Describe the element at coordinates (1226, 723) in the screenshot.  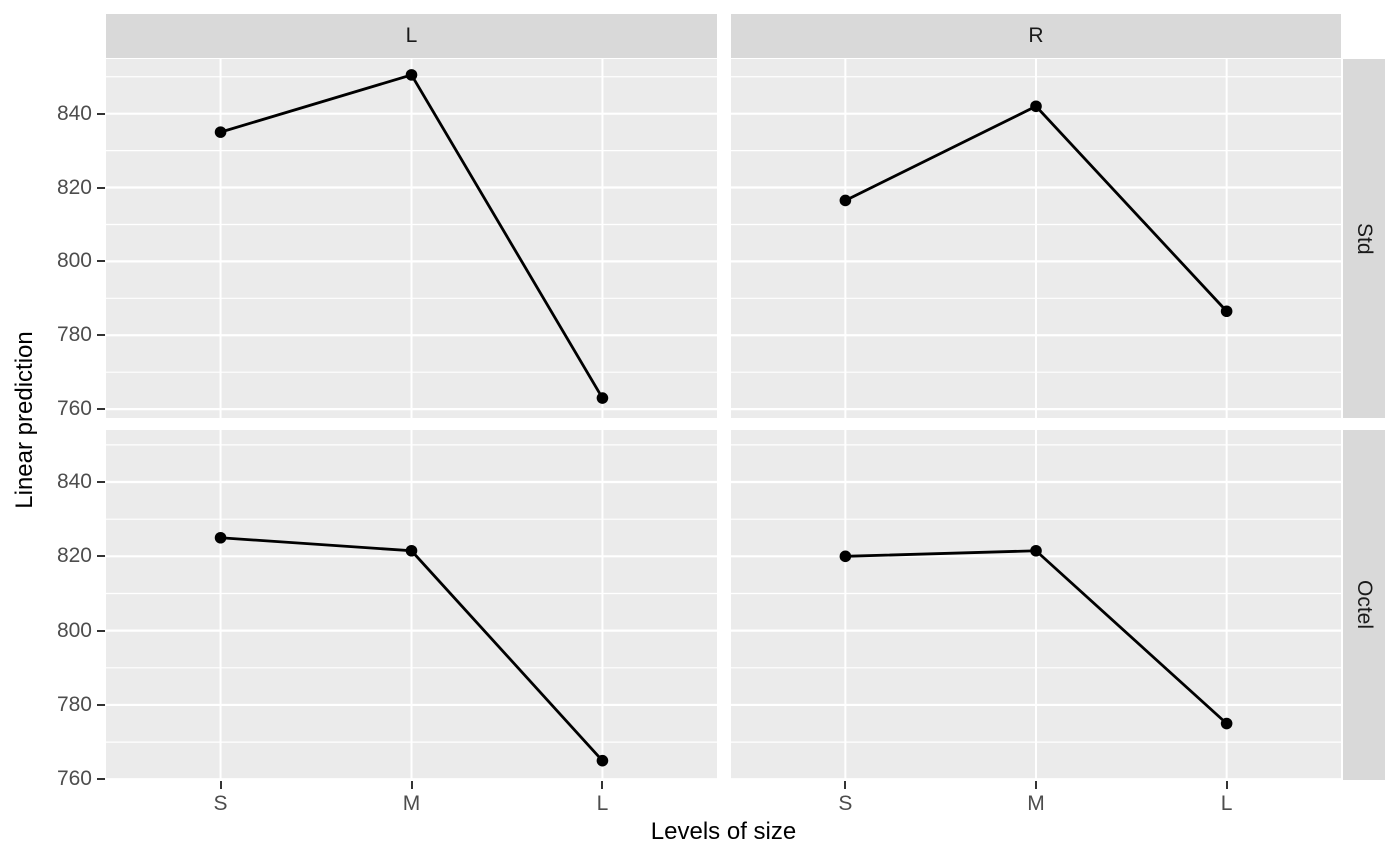
I see `data-point-octel-r-l` at that location.